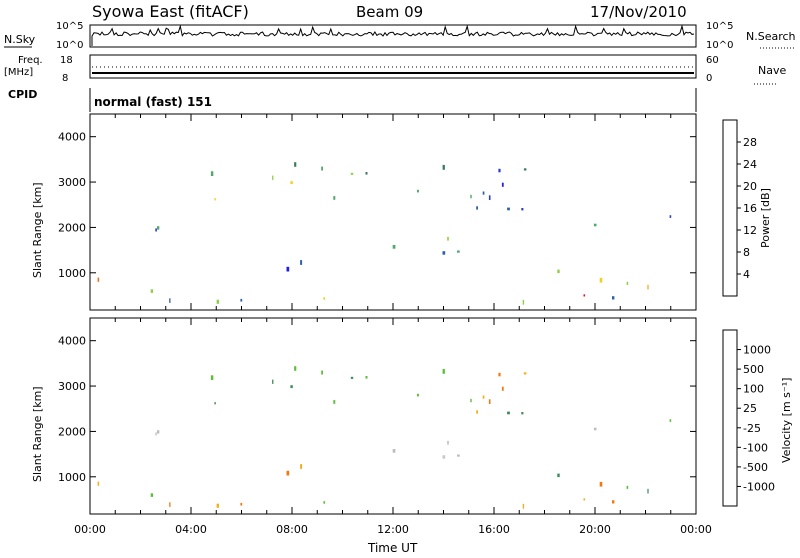 The image size is (800, 558). Describe the element at coordinates (712, 60) in the screenshot. I see `nave-tick-top: 60` at that location.